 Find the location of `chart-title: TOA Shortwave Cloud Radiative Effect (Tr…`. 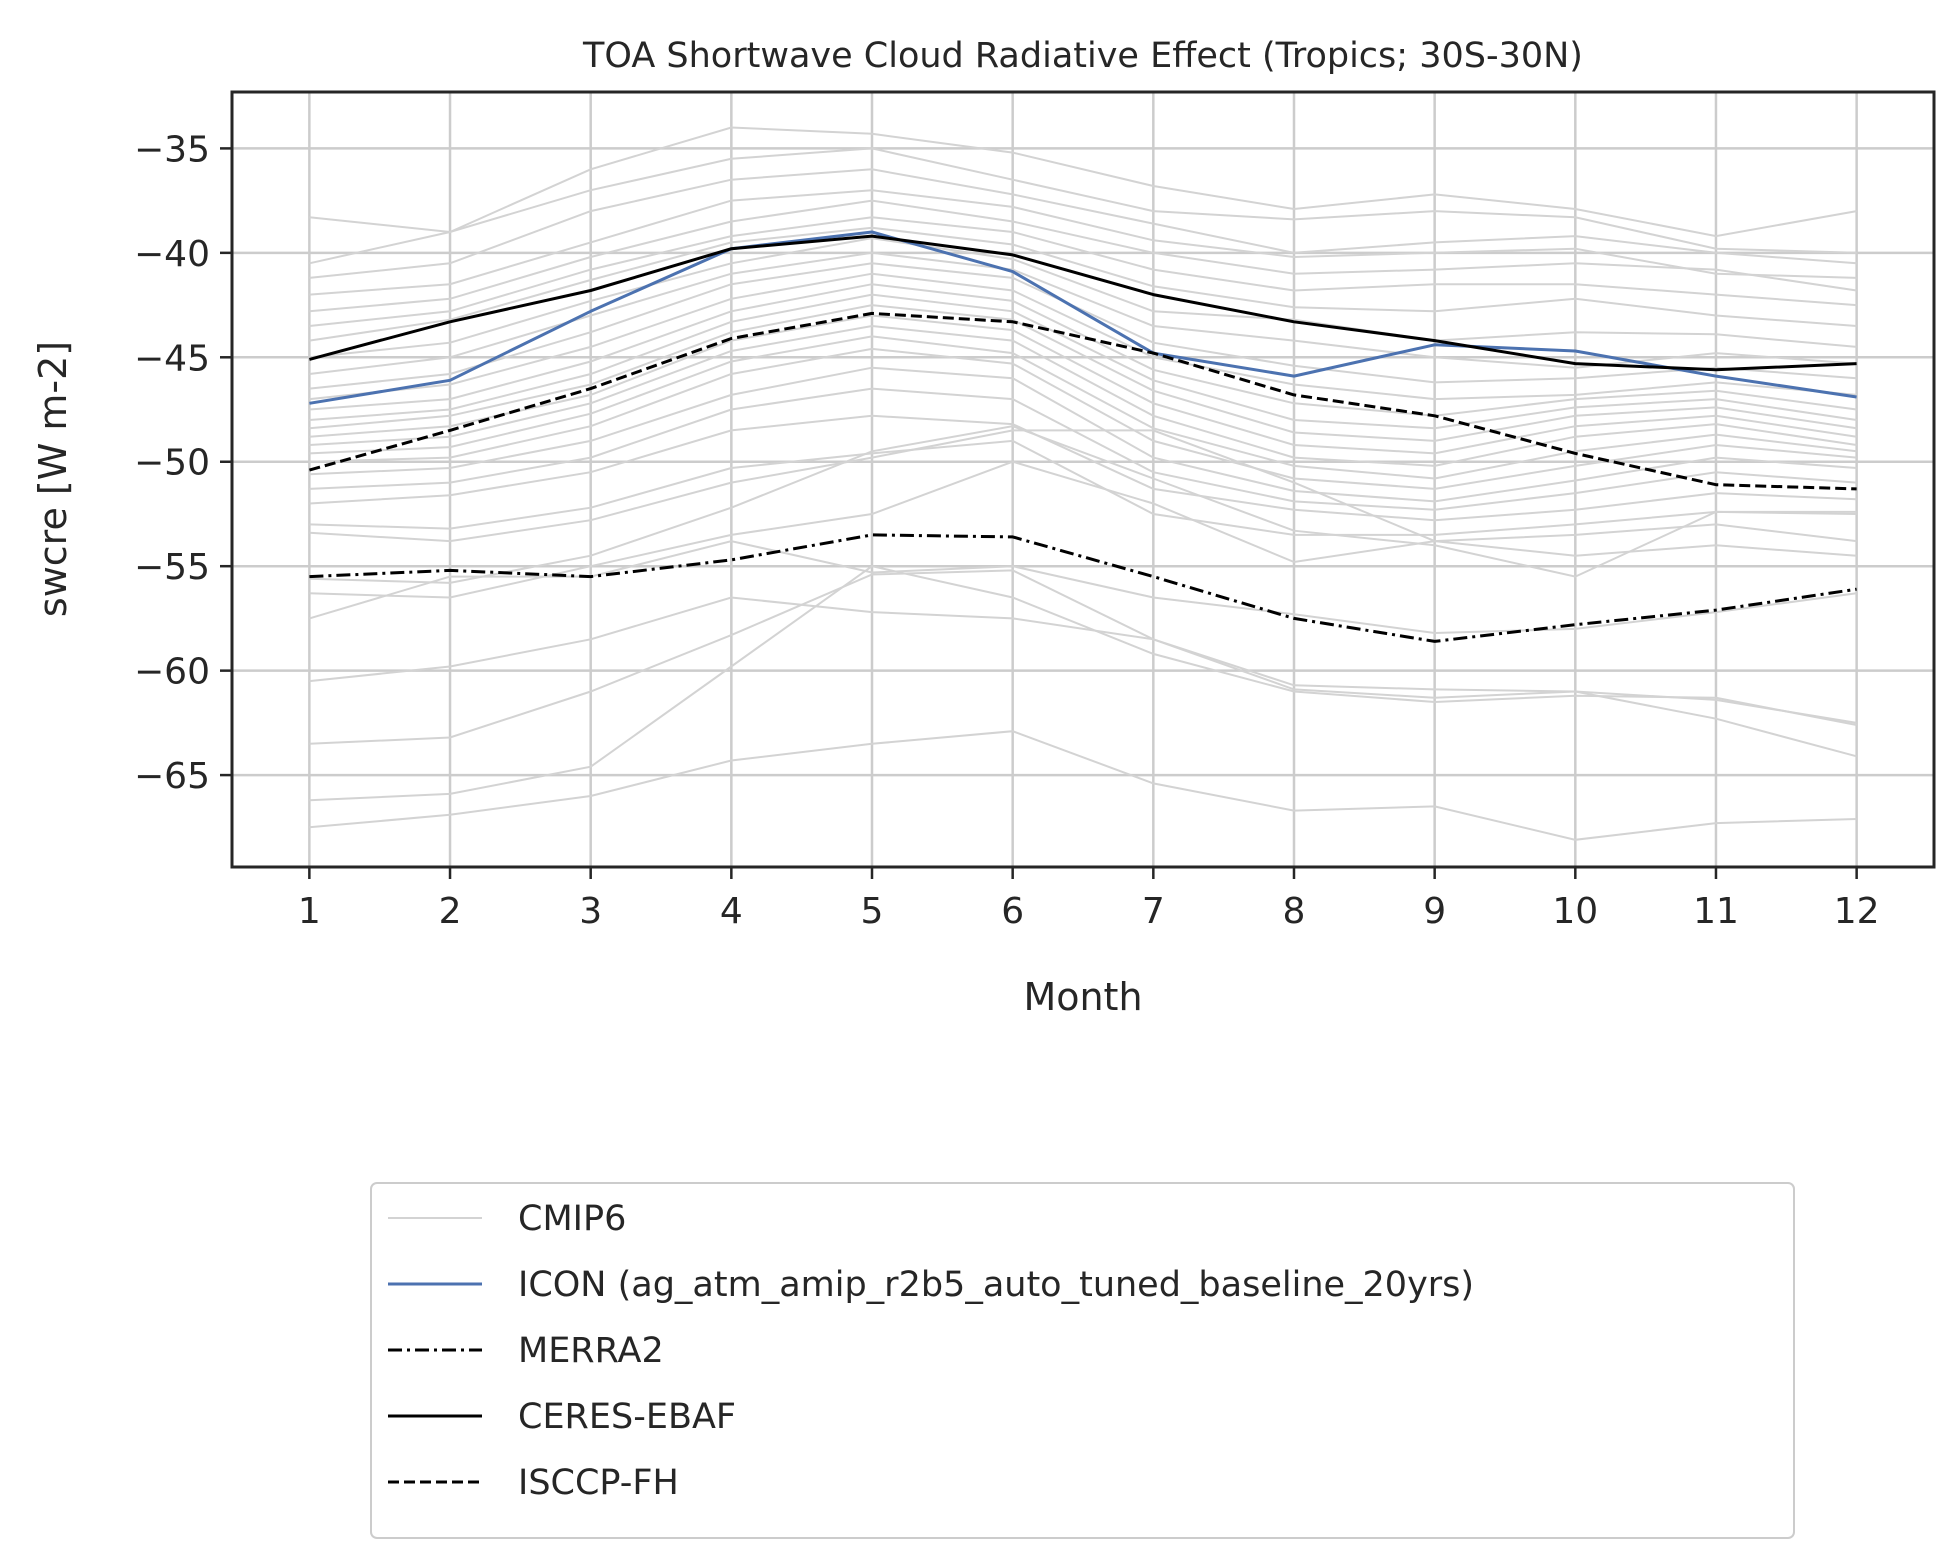

chart-title: TOA Shortwave Cloud Radiative Effect (Tr… is located at coordinates (1082, 56).